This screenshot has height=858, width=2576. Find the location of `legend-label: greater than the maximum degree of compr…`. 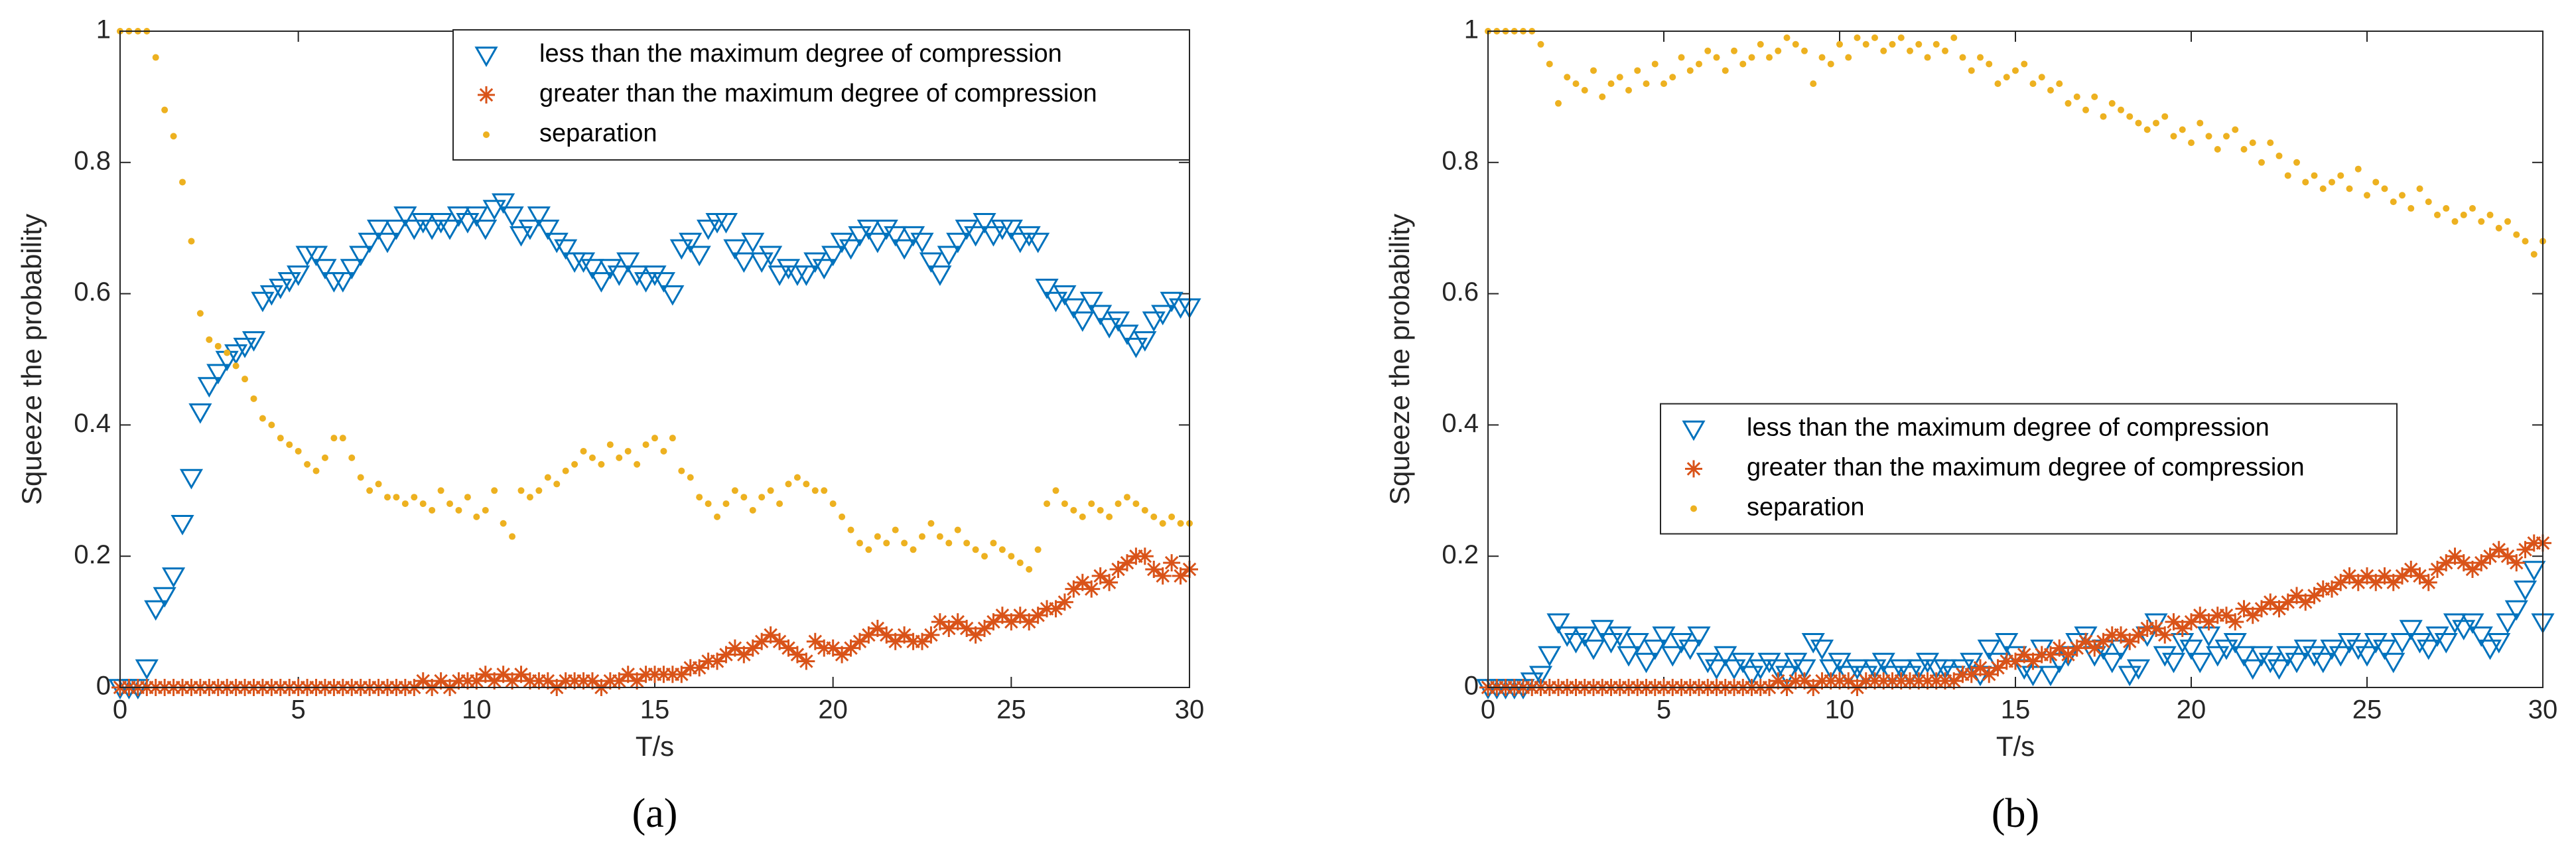

legend-label: greater than the maximum degree of compr… is located at coordinates (2026, 468).